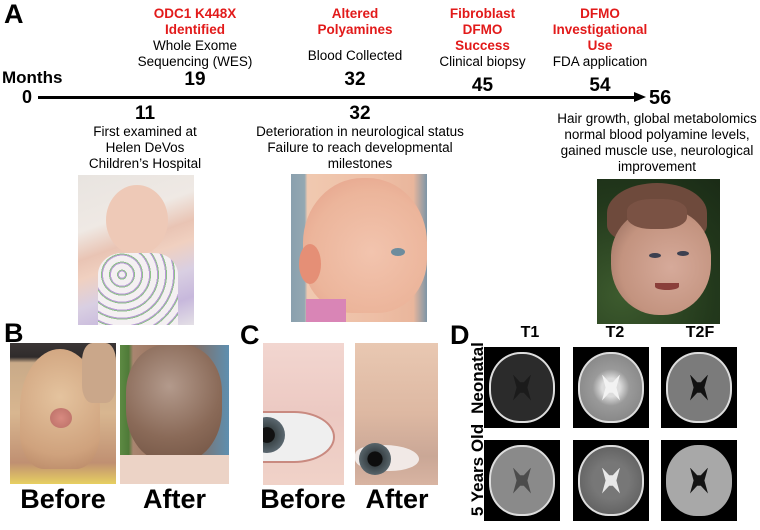  I want to click on event-32-above: Altered Polyamines Blood Collected 32, so click(355, 48).